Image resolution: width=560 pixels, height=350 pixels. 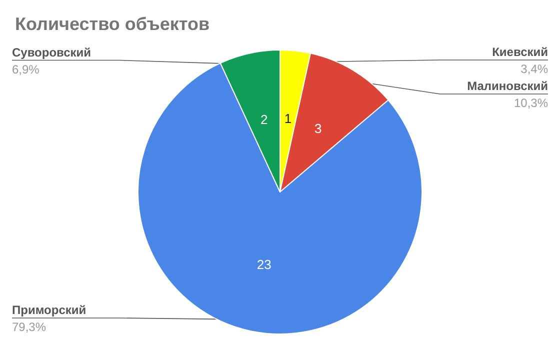 I want to click on slice-label: Суворовский, so click(x=52, y=52).